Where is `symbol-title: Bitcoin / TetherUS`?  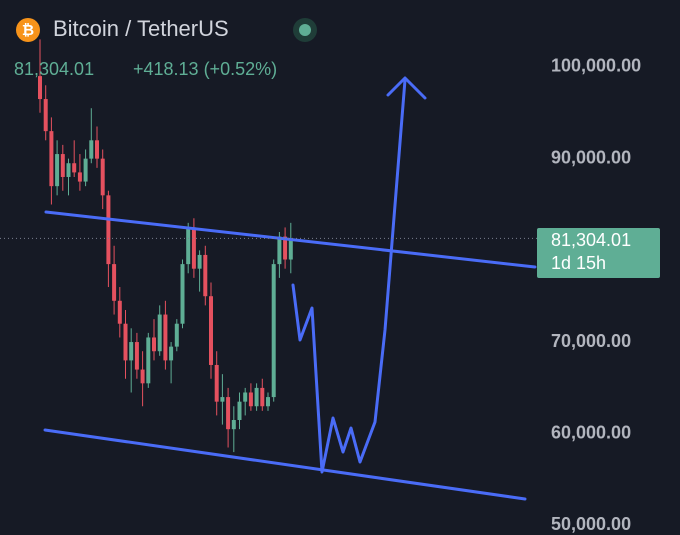
symbol-title: Bitcoin / TetherUS is located at coordinates (141, 28).